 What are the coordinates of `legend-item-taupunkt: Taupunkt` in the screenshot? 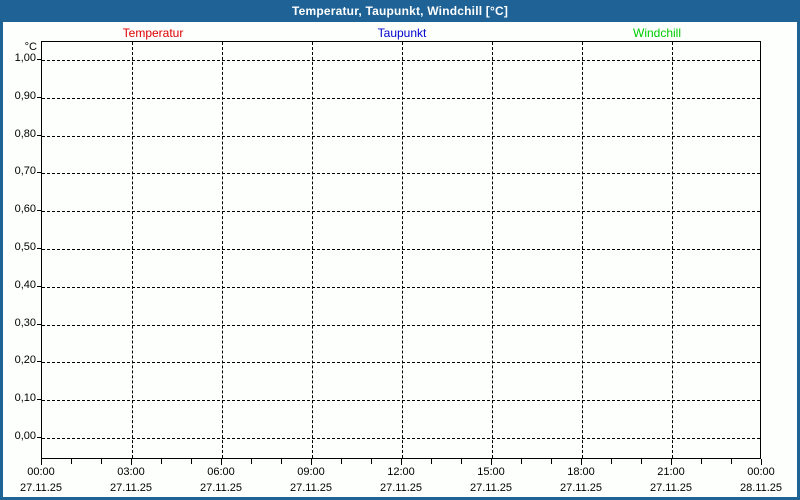 It's located at (402, 33).